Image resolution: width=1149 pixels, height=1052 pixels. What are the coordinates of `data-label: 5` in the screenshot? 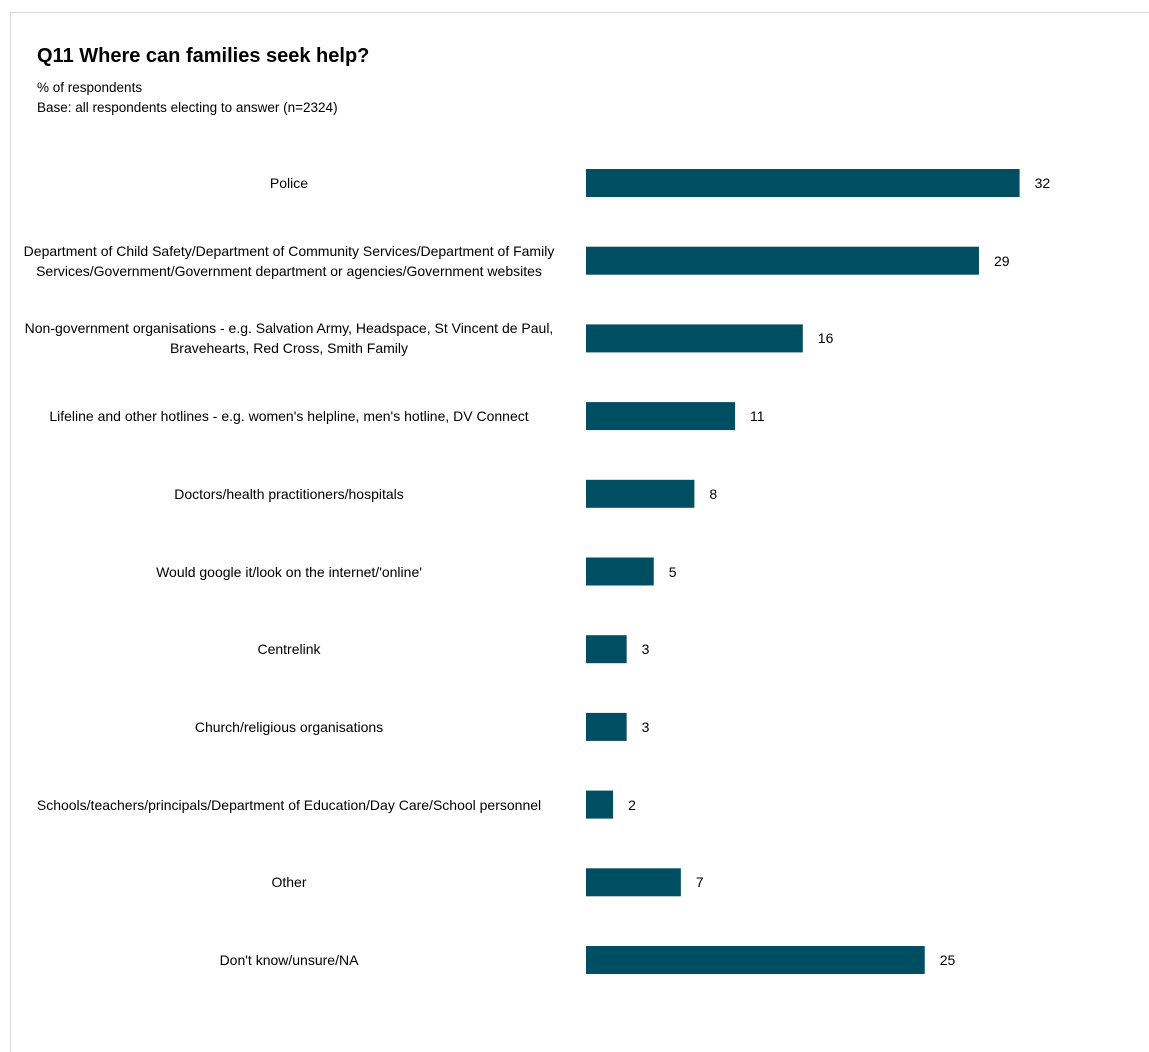 It's located at (672, 571).